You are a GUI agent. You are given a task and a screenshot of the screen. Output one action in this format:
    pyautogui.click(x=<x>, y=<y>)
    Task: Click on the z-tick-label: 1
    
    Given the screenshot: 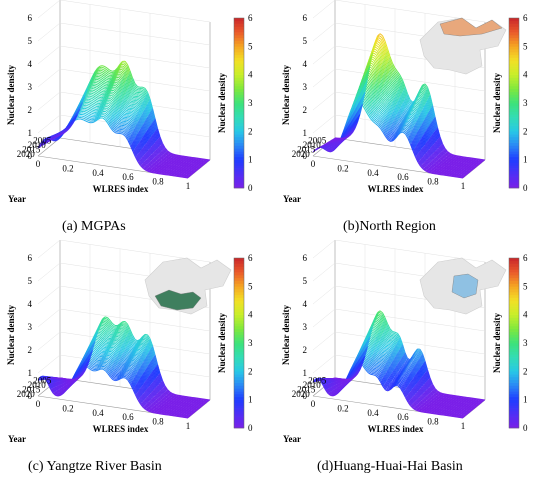 What is the action you would take?
    pyautogui.click(x=305, y=133)
    